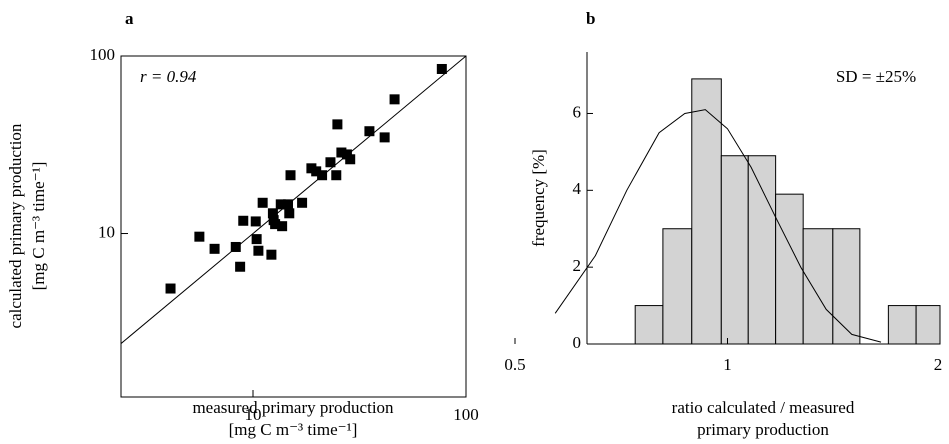 This screenshot has width=949, height=444. What do you see at coordinates (727, 364) in the screenshot?
I see `x-tick-label: 1` at bounding box center [727, 364].